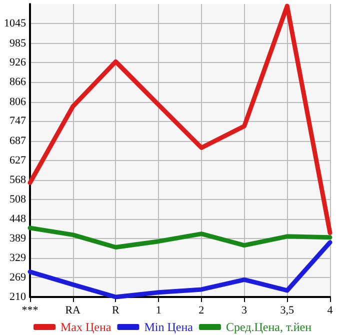 The width and height of the screenshot is (345, 335). Describe the element at coordinates (18, 62) in the screenshot. I see `y-tick-label: 926` at that location.